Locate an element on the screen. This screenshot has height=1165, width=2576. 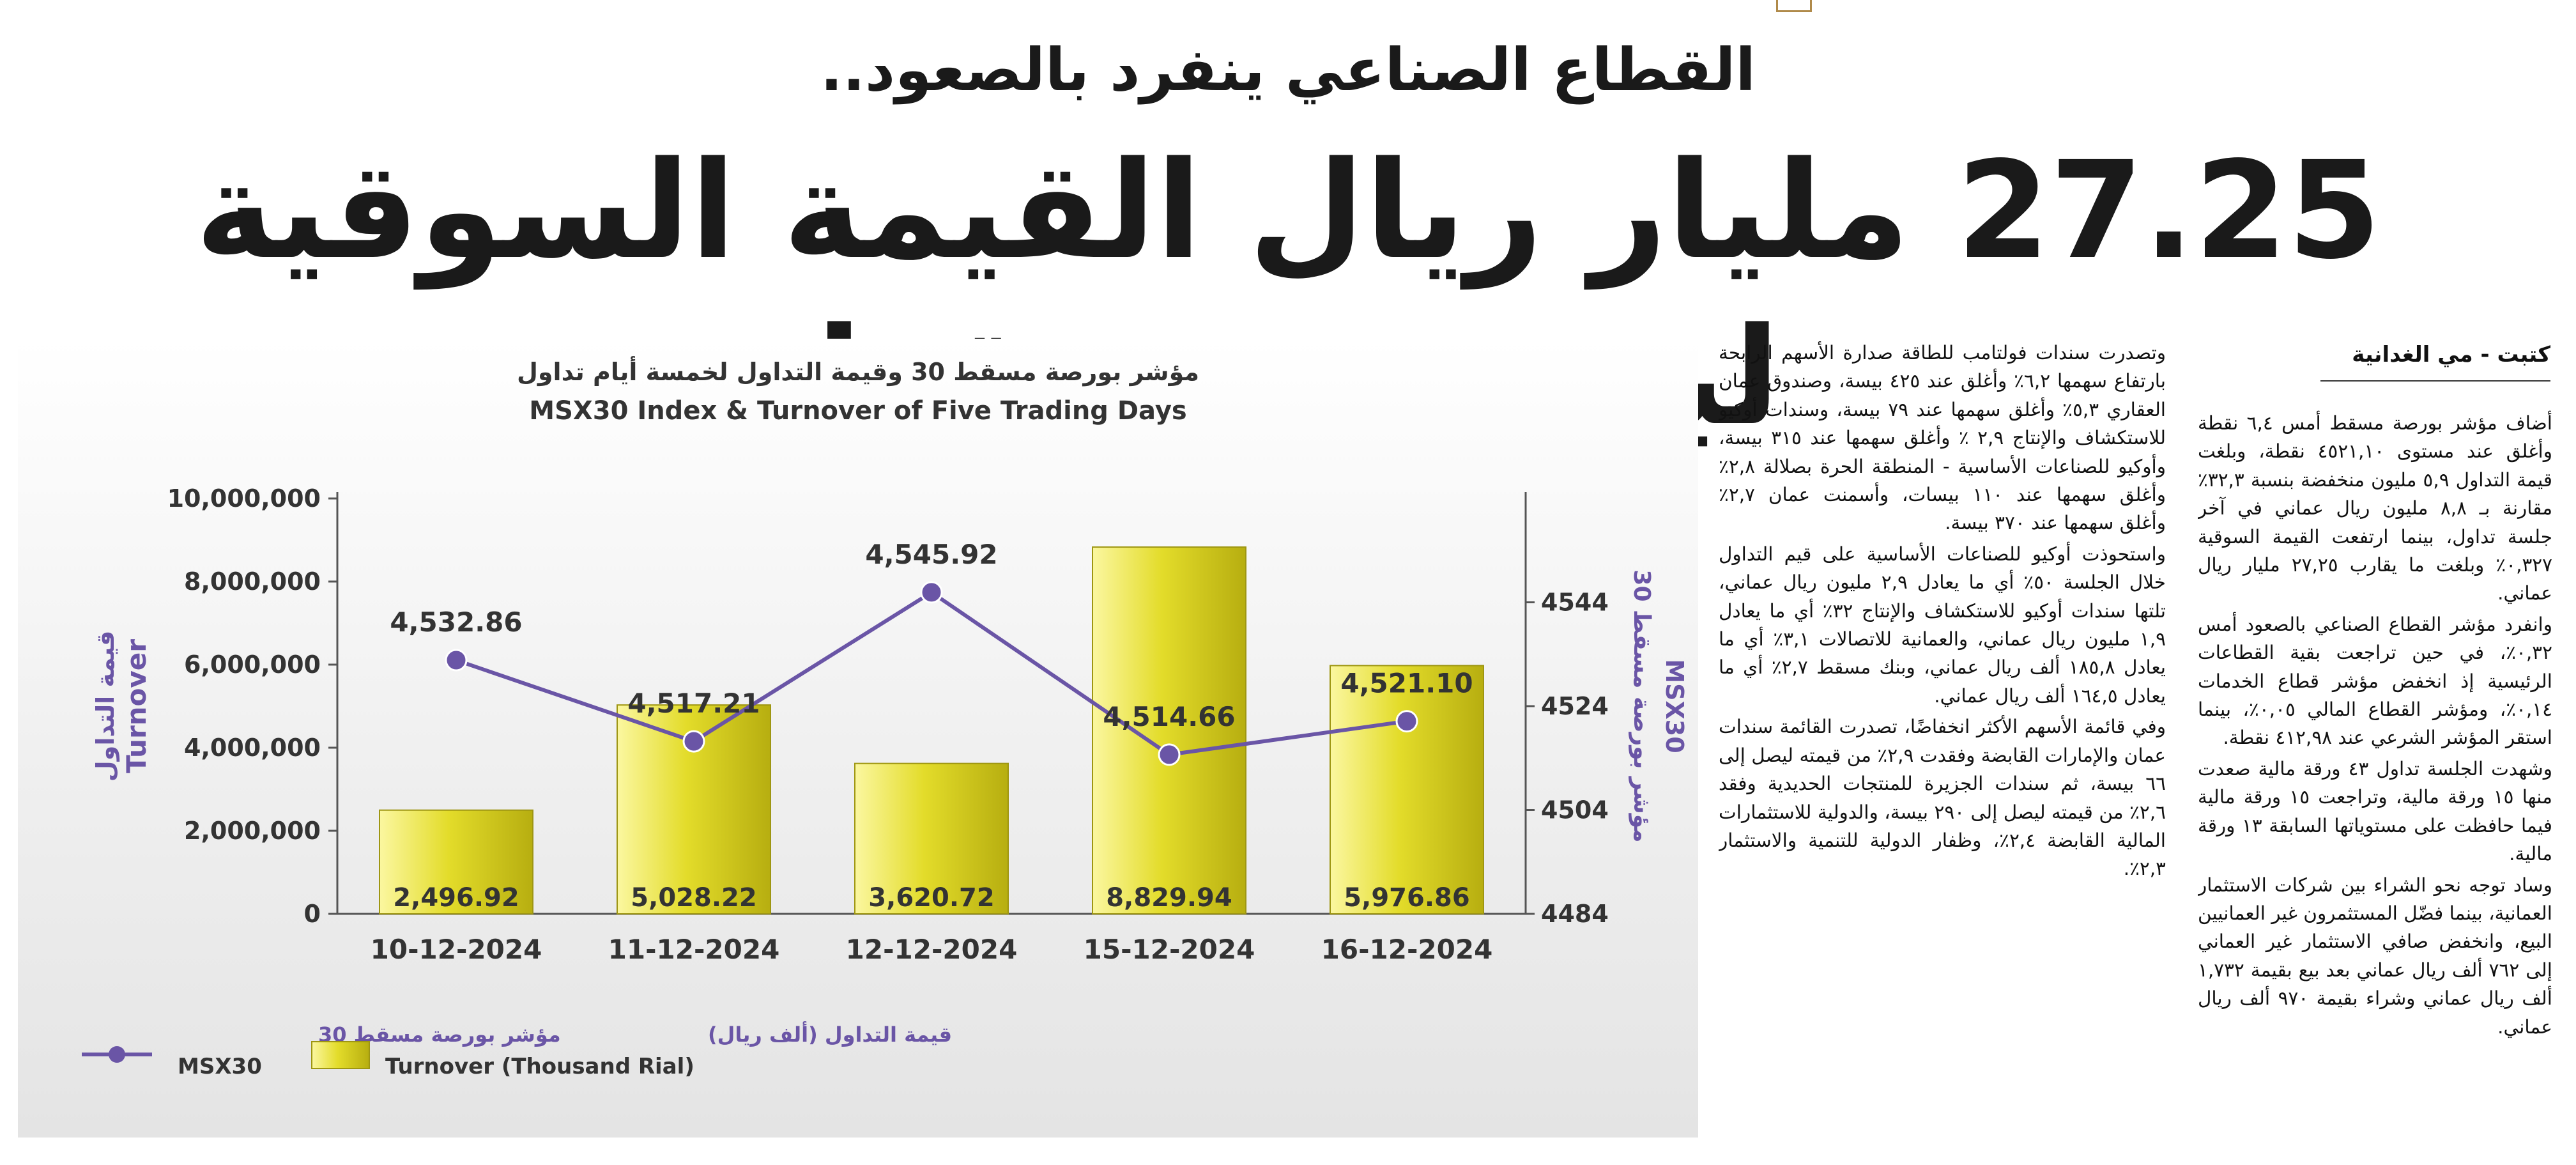
bar-value-label: 5,028.22 is located at coordinates (693, 898).